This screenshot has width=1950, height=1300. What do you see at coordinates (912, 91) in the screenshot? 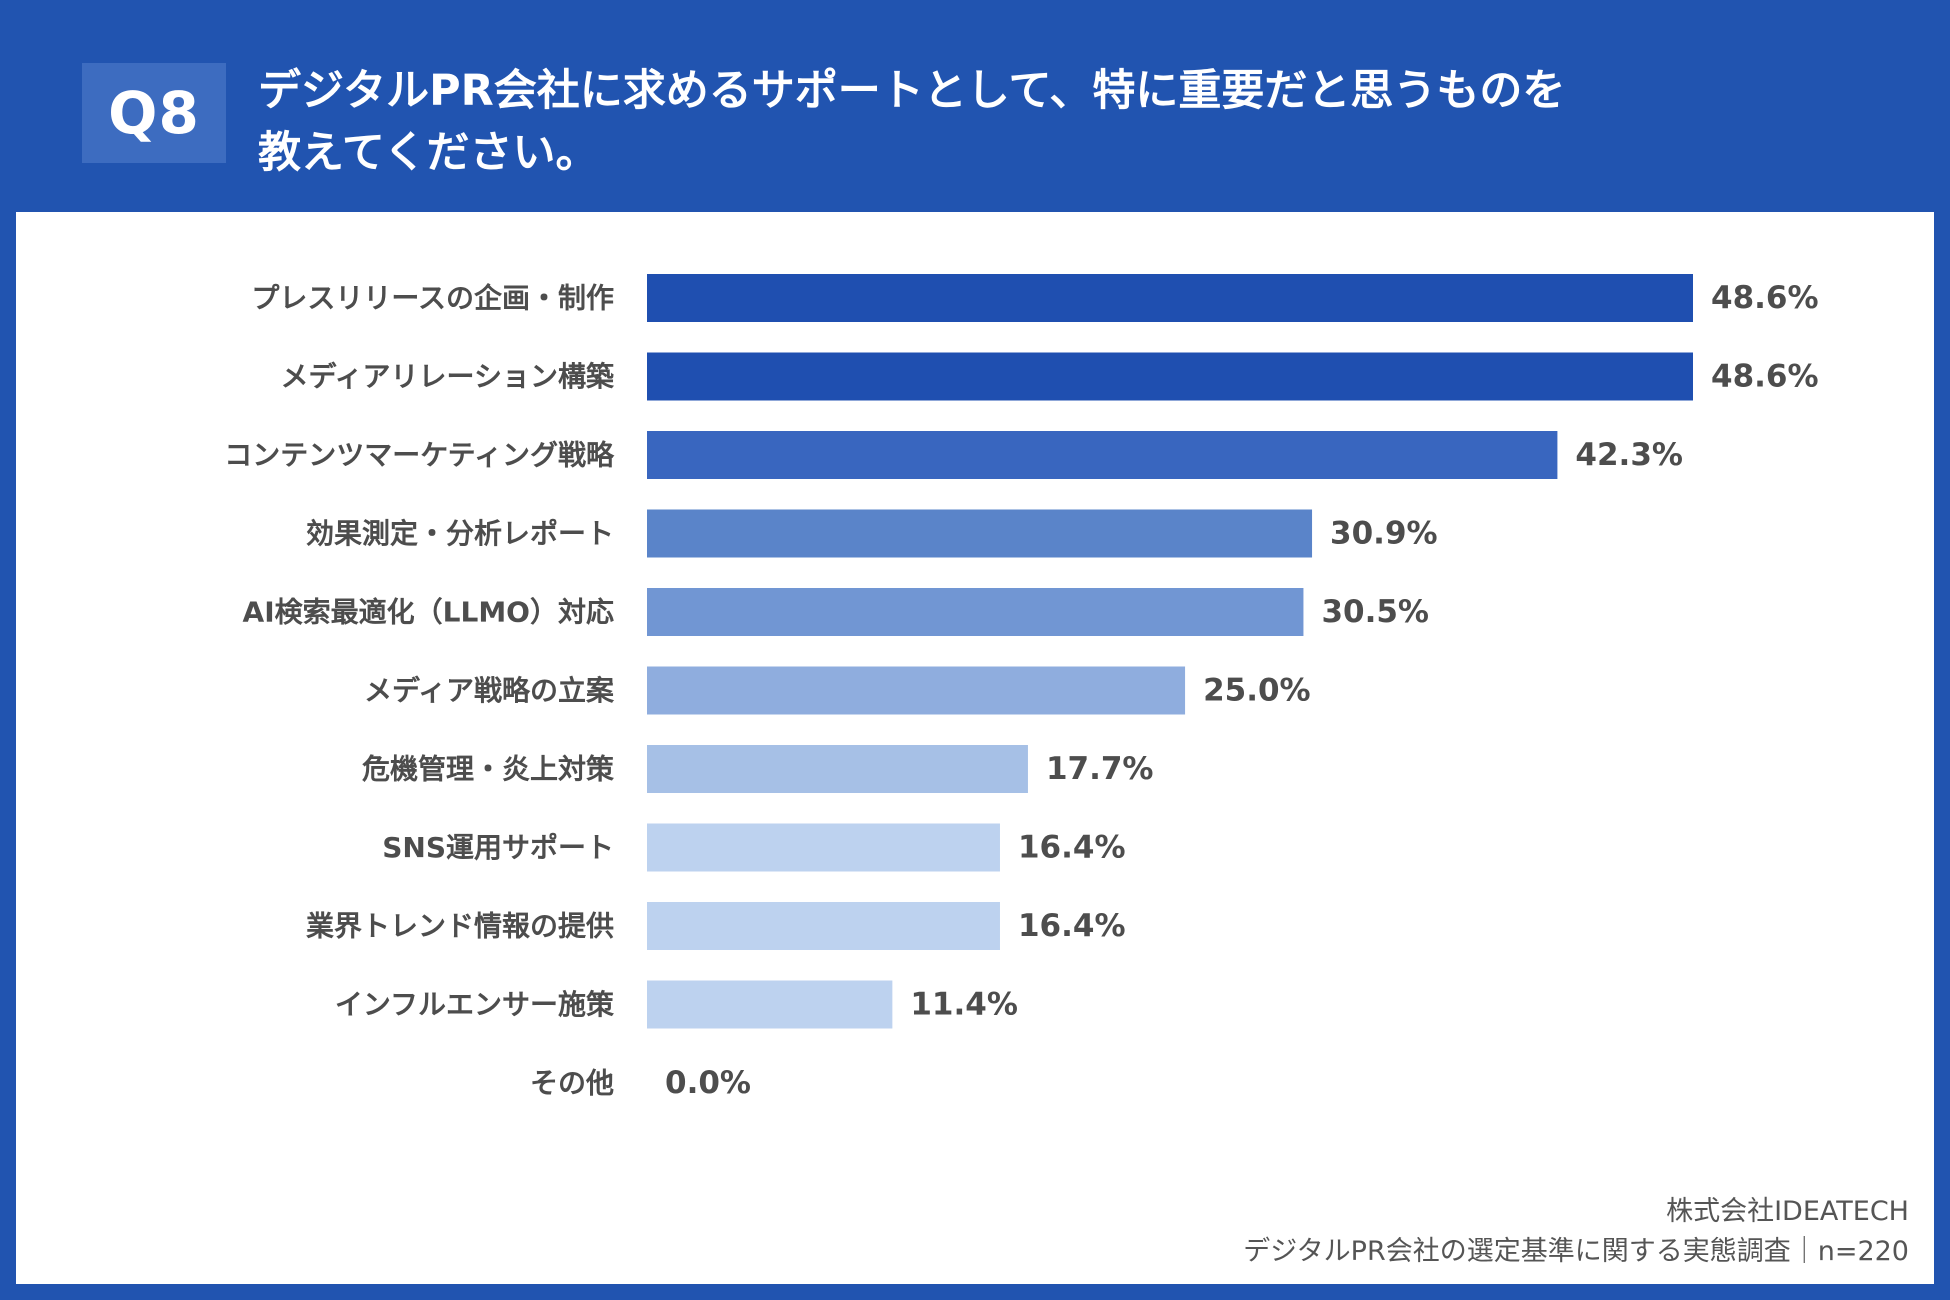
I see `question-title-line-1: デジタルPR会社に求めるサポートとして、特に重要だと思うものを` at bounding box center [912, 91].